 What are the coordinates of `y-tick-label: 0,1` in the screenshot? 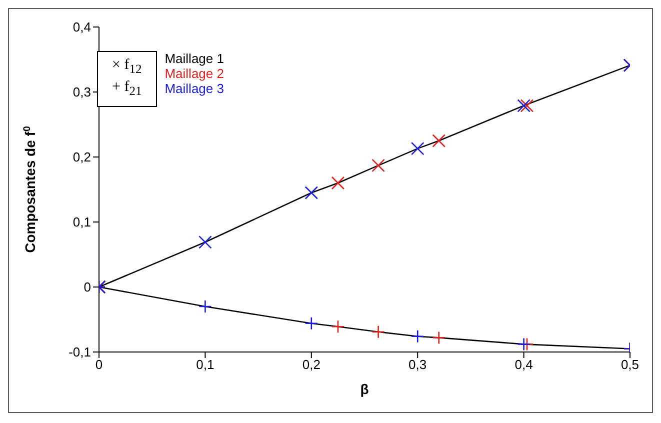 It's located at (81, 222).